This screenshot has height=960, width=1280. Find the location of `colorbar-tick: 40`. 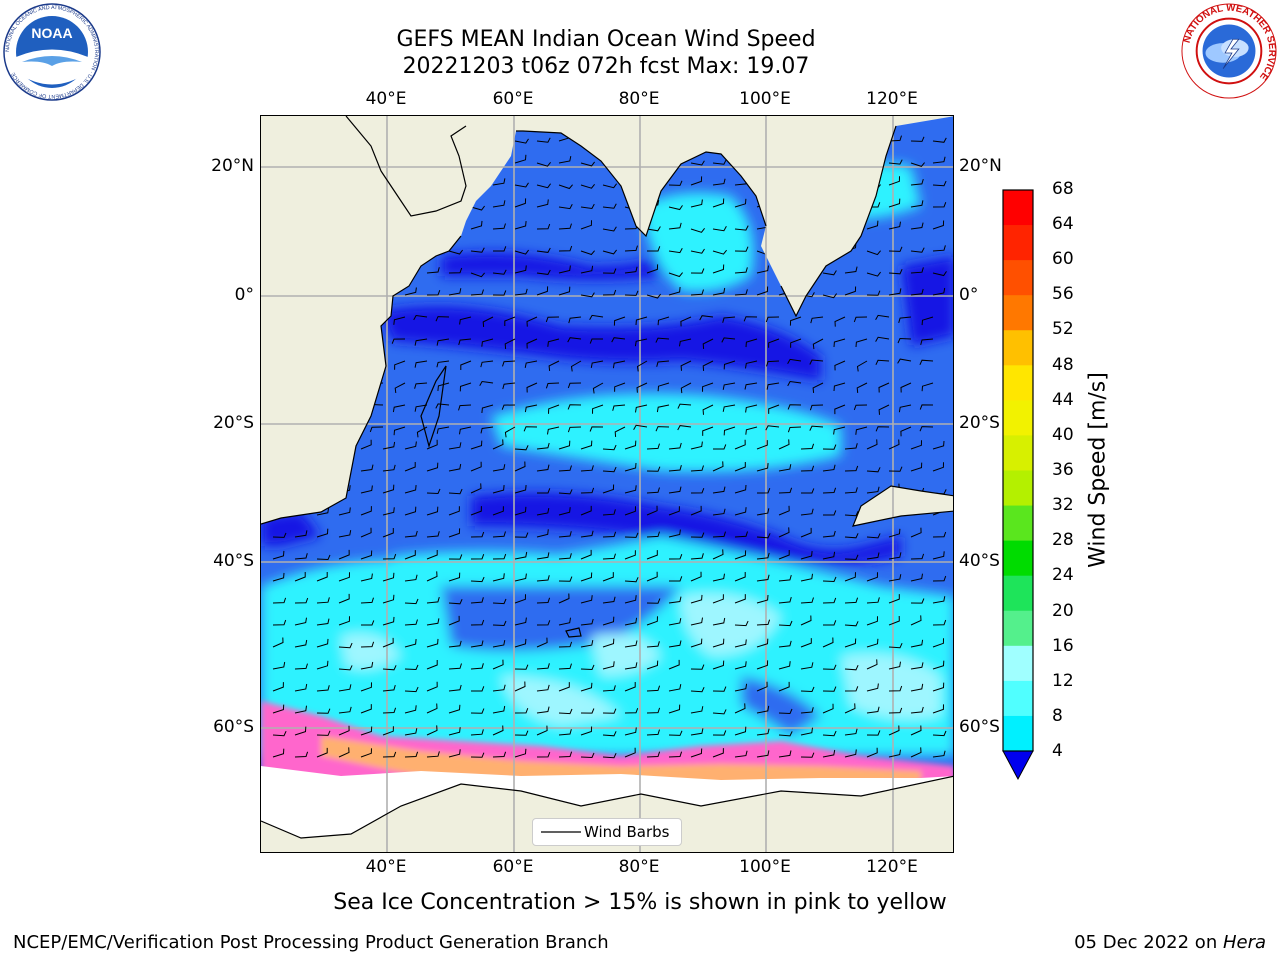

colorbar-tick: 40 is located at coordinates (1063, 435).